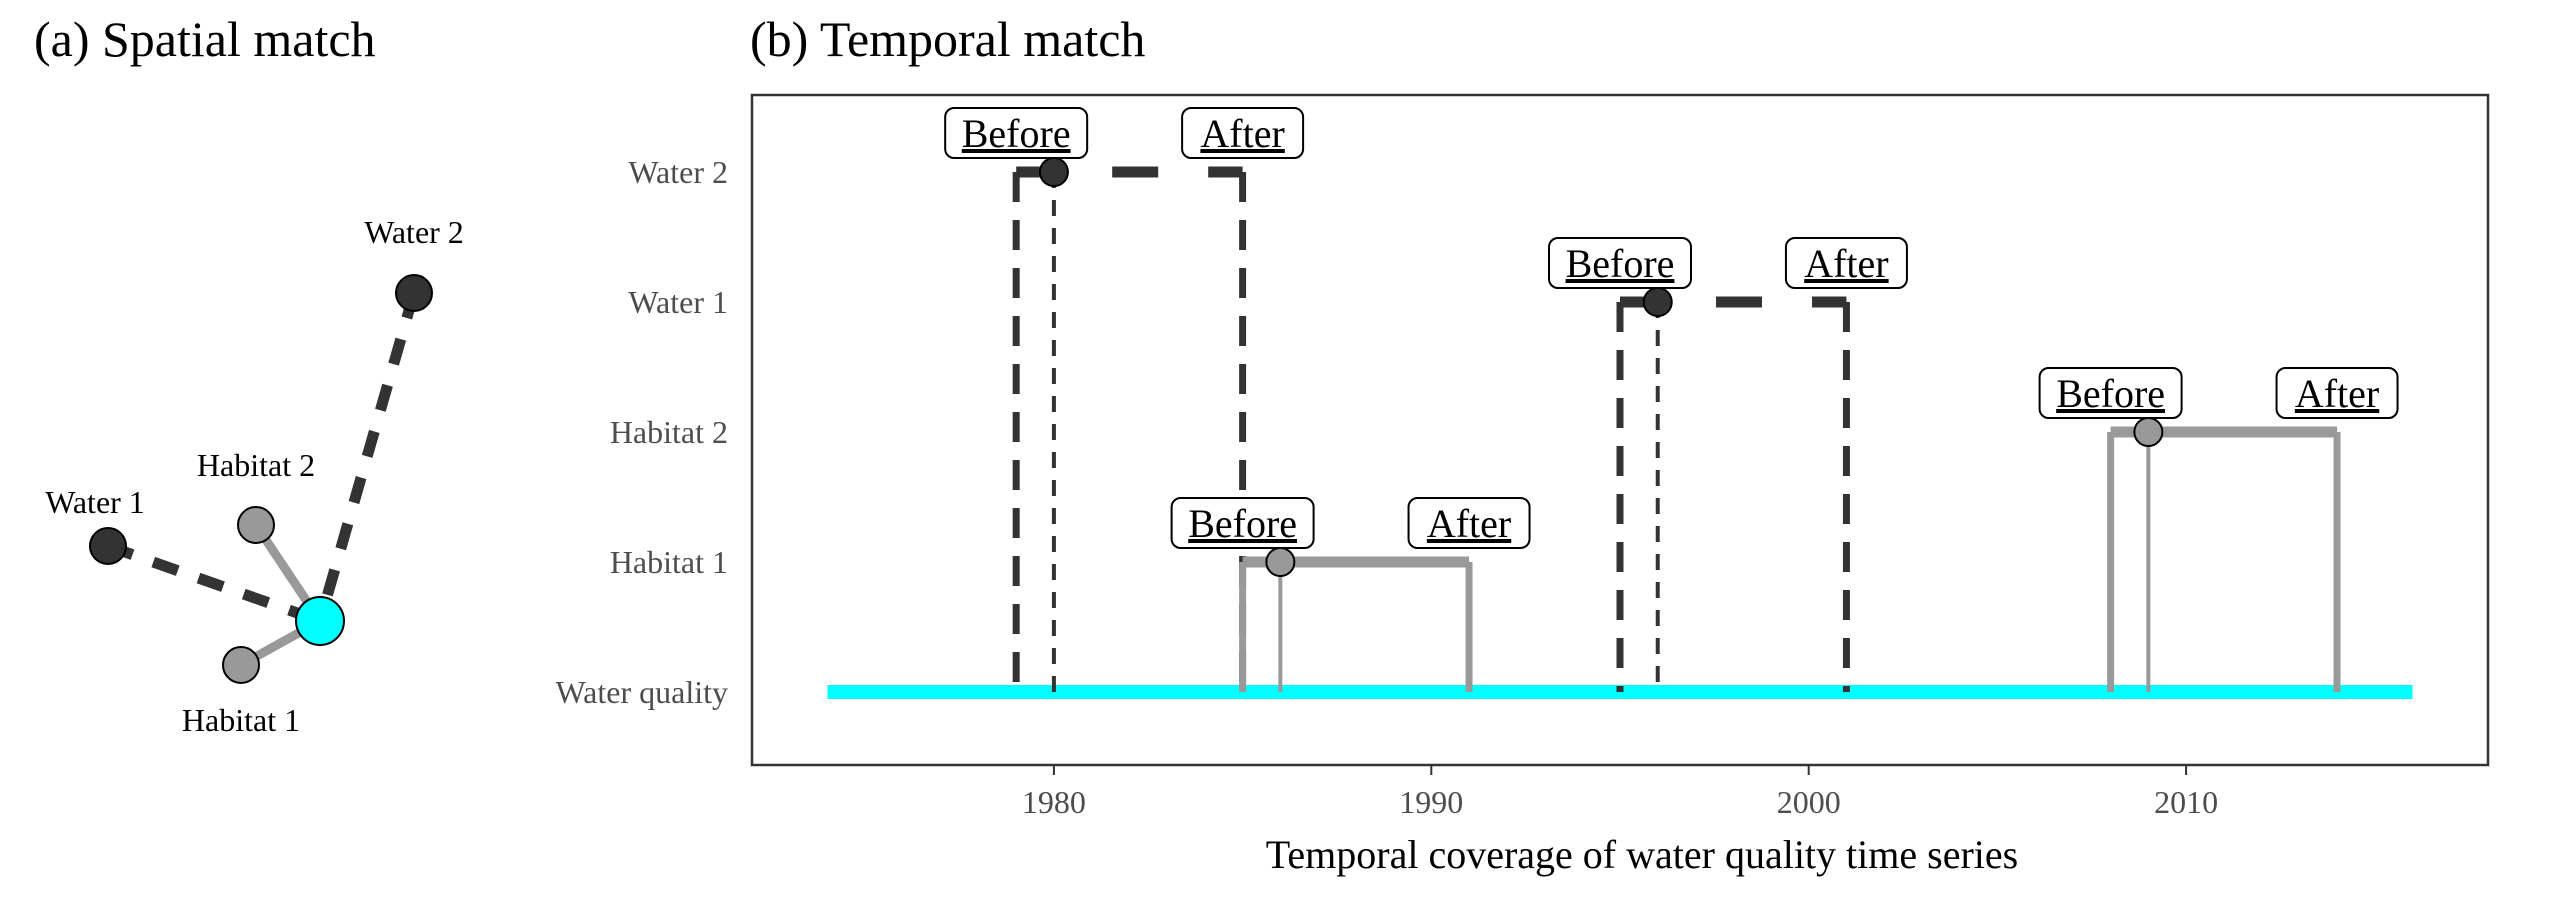 This screenshot has height=900, width=2550. Describe the element at coordinates (678, 302) in the screenshot. I see `y-label-water-1: Water 1` at that location.